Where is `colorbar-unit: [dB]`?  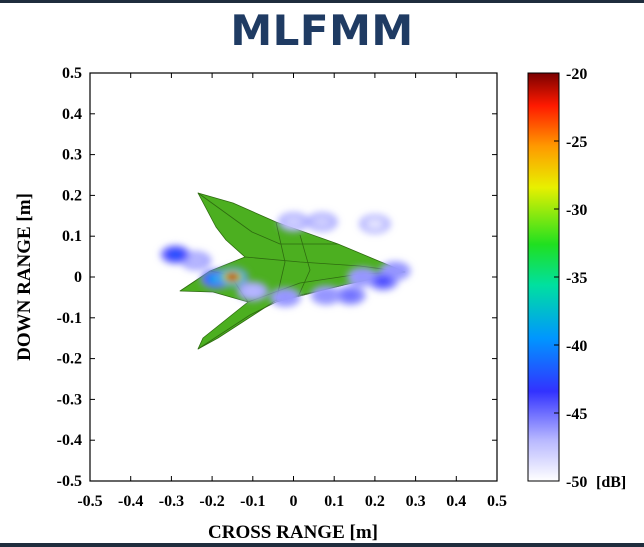
colorbar-unit: [dB] is located at coordinates (611, 482).